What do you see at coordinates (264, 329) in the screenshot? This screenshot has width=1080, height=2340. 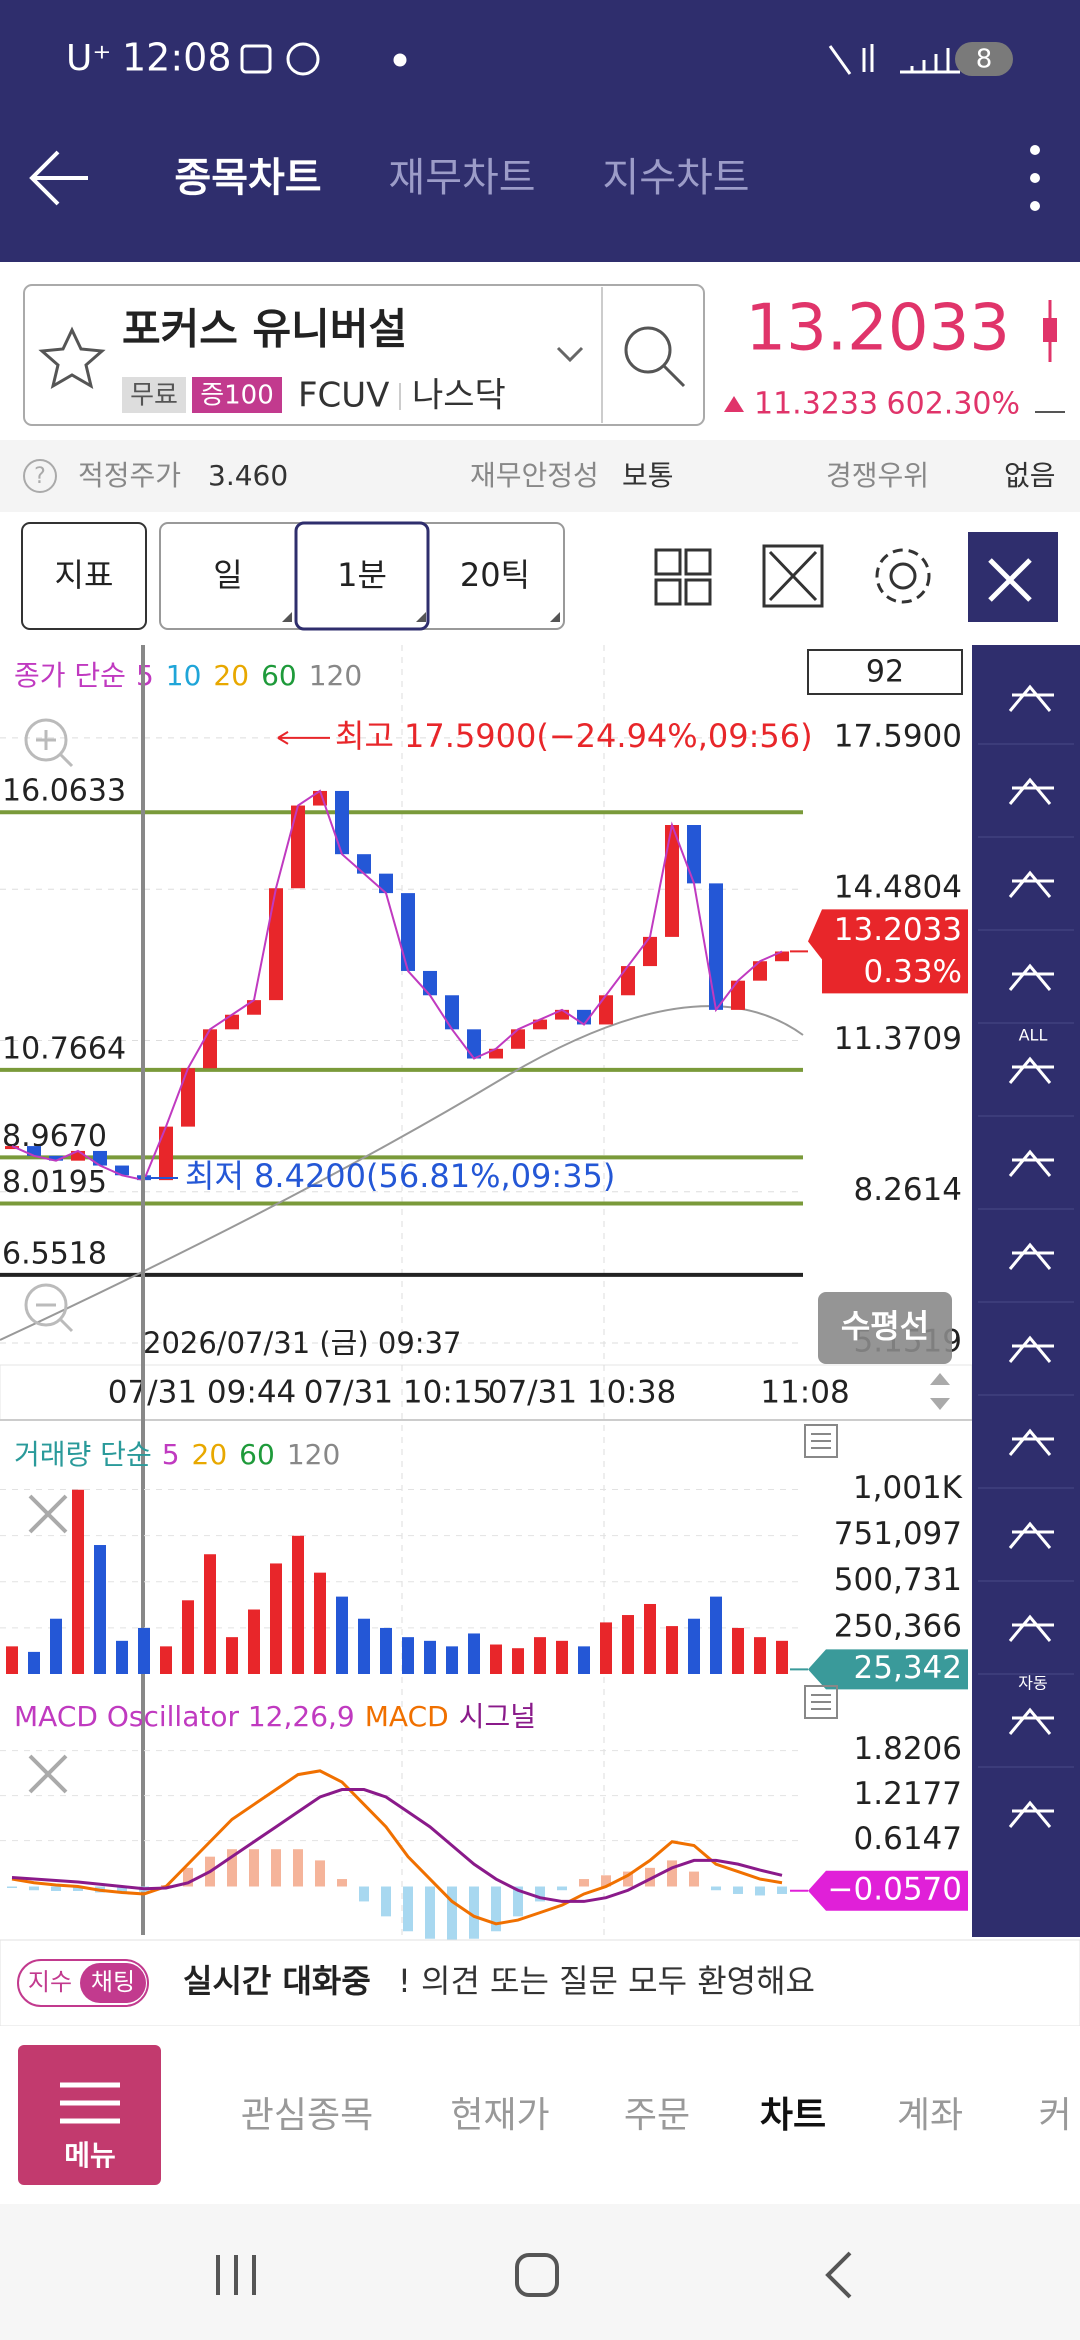 I see `stock-name: 포커스 유니버설` at bounding box center [264, 329].